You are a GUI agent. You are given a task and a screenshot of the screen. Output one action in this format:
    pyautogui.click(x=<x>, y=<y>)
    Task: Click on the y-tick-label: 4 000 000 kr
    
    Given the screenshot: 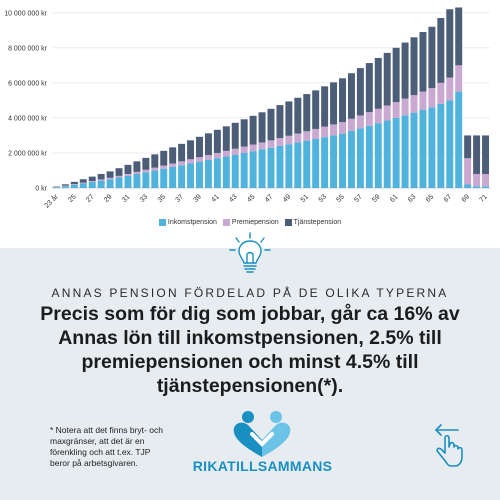 What is the action you would take?
    pyautogui.click(x=28, y=118)
    